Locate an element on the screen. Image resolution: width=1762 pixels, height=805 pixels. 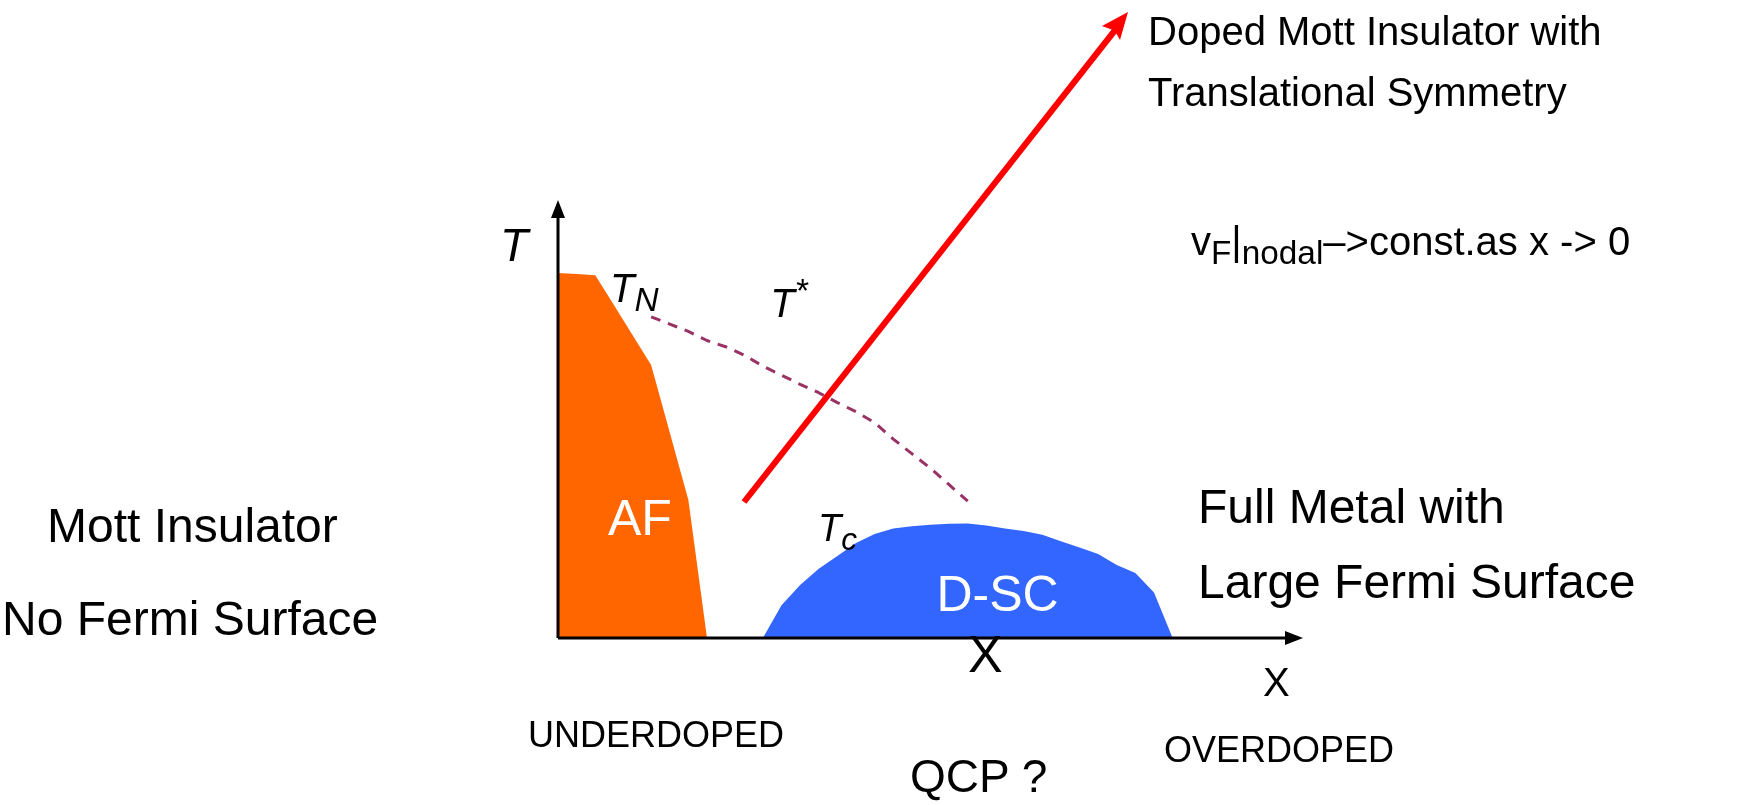
y-axis-title: T is located at coordinates (514, 245).